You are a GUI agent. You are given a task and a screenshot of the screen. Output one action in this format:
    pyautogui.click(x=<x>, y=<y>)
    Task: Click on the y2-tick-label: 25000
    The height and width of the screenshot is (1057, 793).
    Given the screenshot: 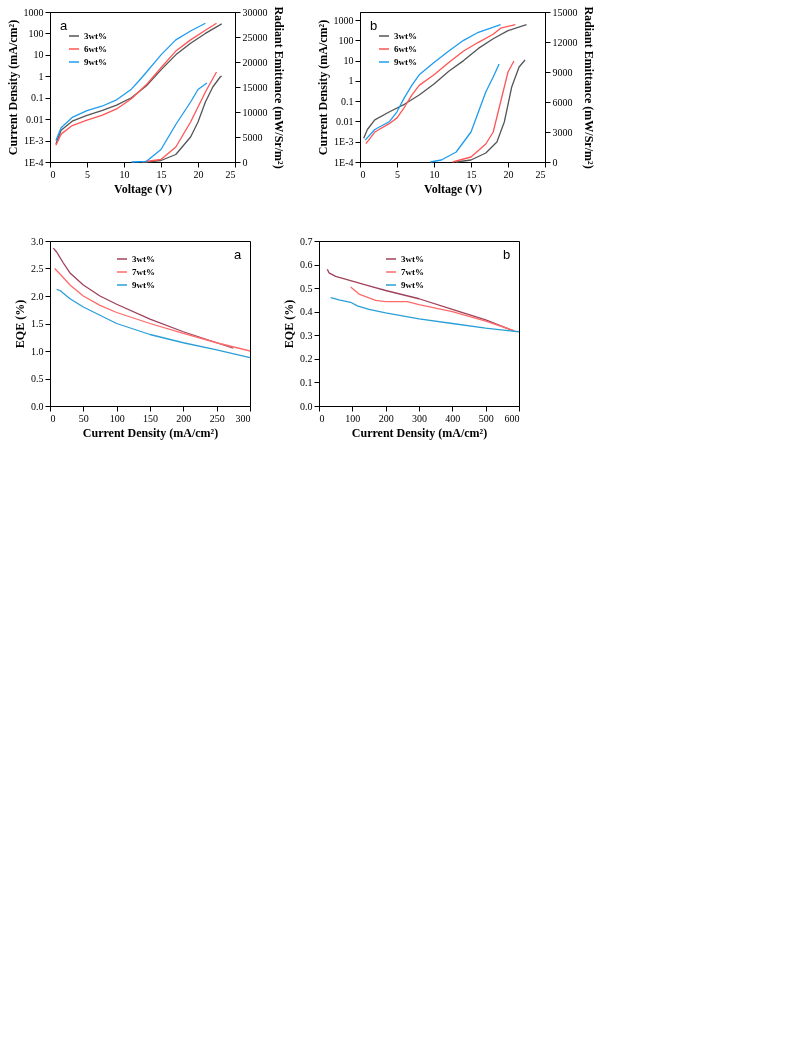 What is the action you would take?
    pyautogui.click(x=255, y=37)
    